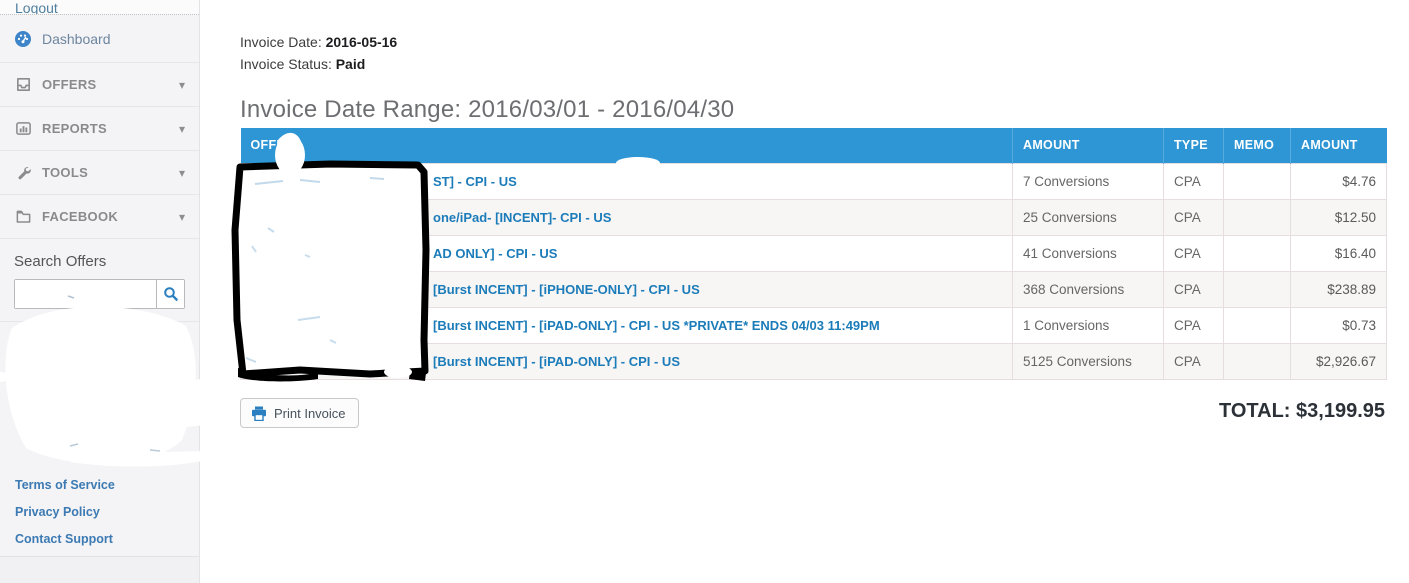 This screenshot has height=583, width=1409. What do you see at coordinates (60, 261) in the screenshot?
I see `search-offers-label: Search Offers` at bounding box center [60, 261].